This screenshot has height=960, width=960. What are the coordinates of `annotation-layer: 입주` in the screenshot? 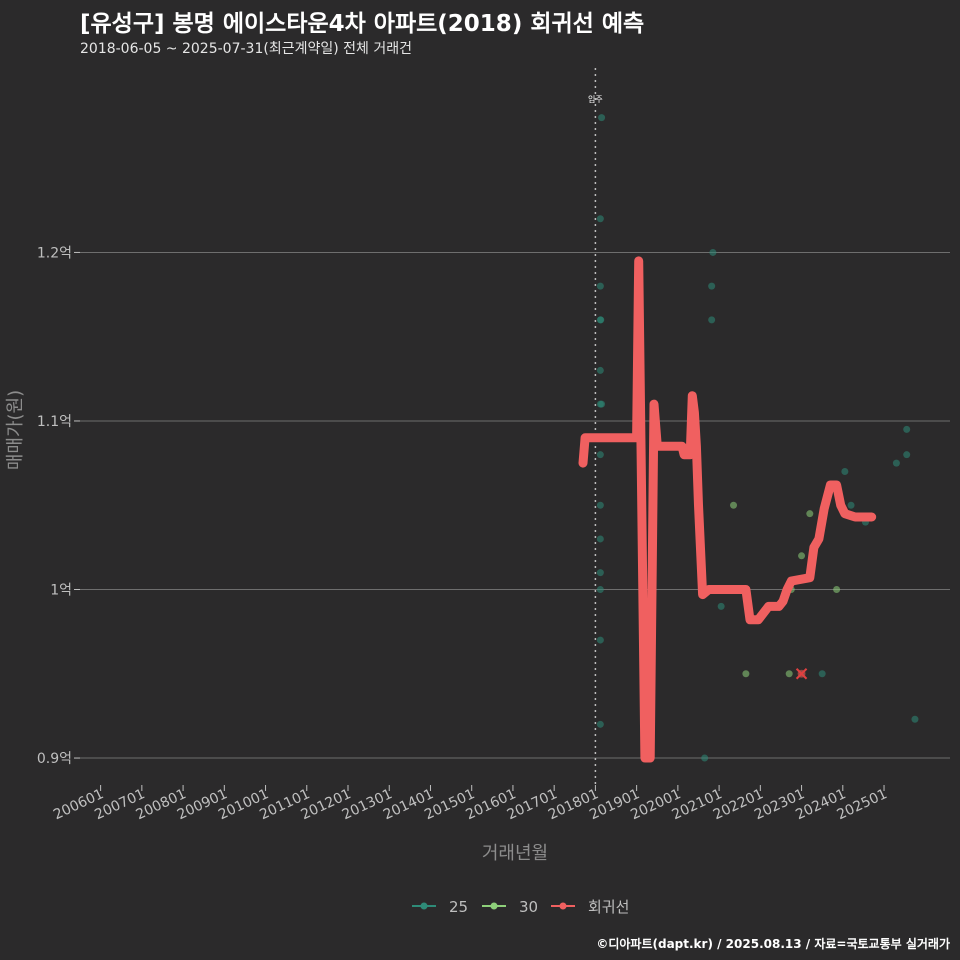 It's located at (595, 426).